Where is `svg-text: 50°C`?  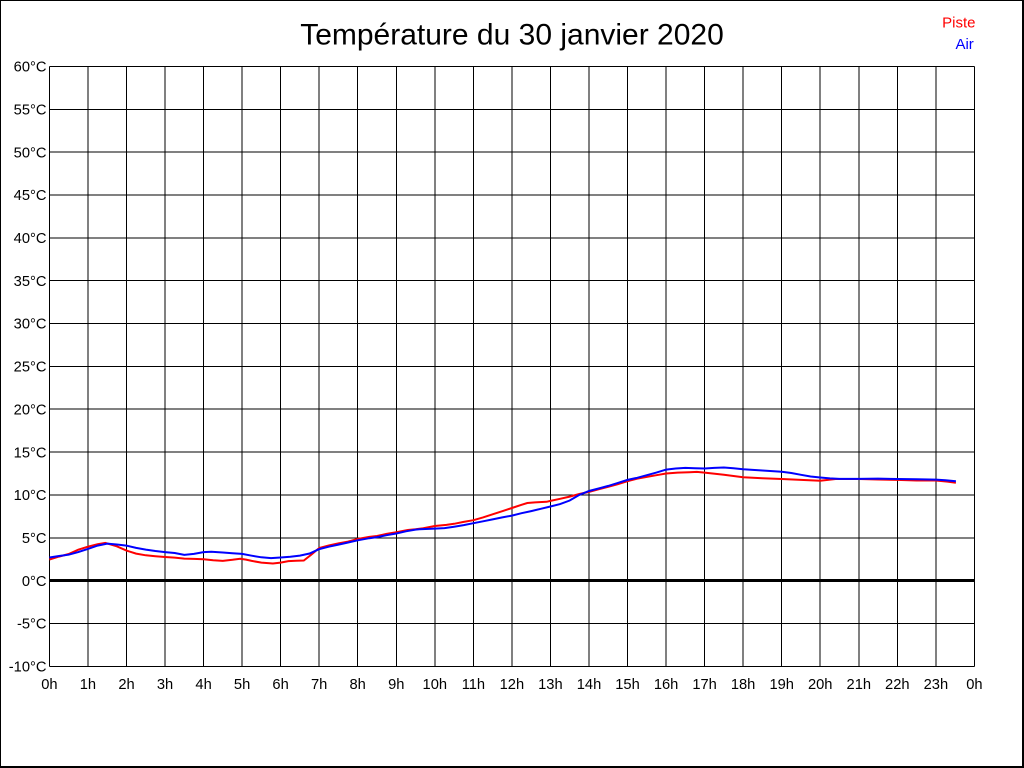 svg-text: 50°C is located at coordinates (30, 153).